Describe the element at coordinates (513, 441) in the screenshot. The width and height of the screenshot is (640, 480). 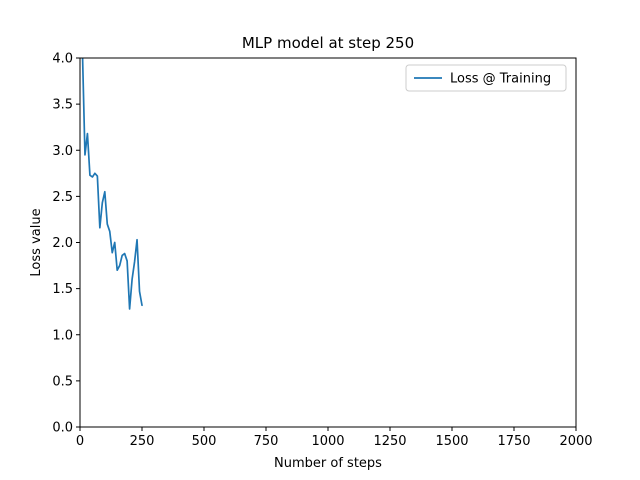
I see `x-tick-label: 1750` at that location.